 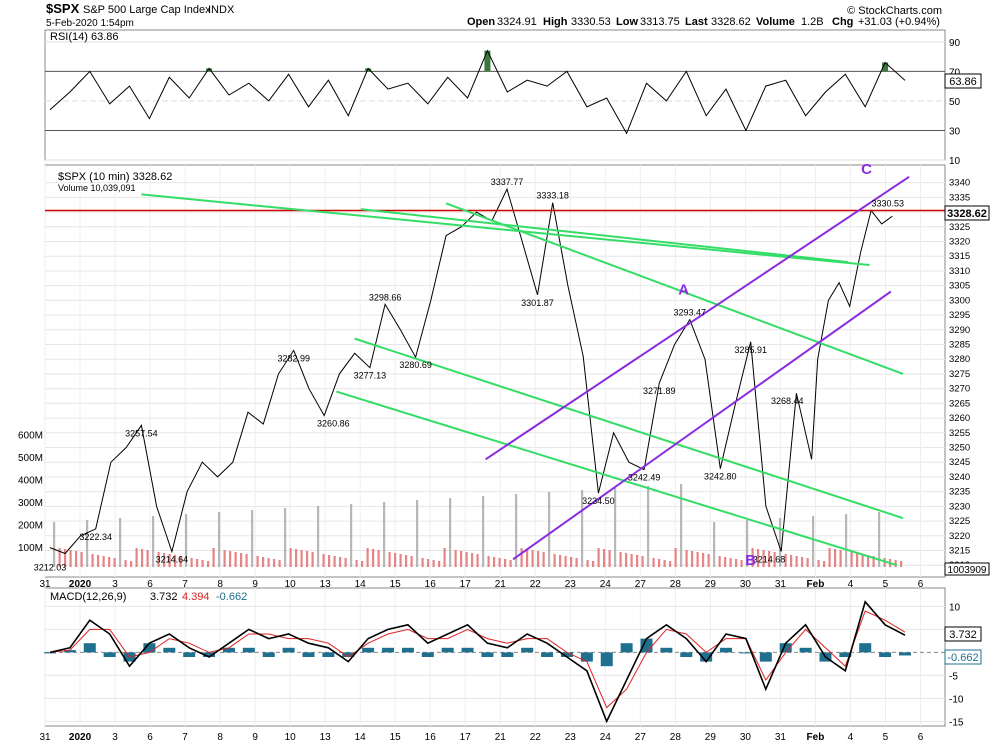 What do you see at coordinates (866, 169) in the screenshot?
I see `wave-label: C` at bounding box center [866, 169].